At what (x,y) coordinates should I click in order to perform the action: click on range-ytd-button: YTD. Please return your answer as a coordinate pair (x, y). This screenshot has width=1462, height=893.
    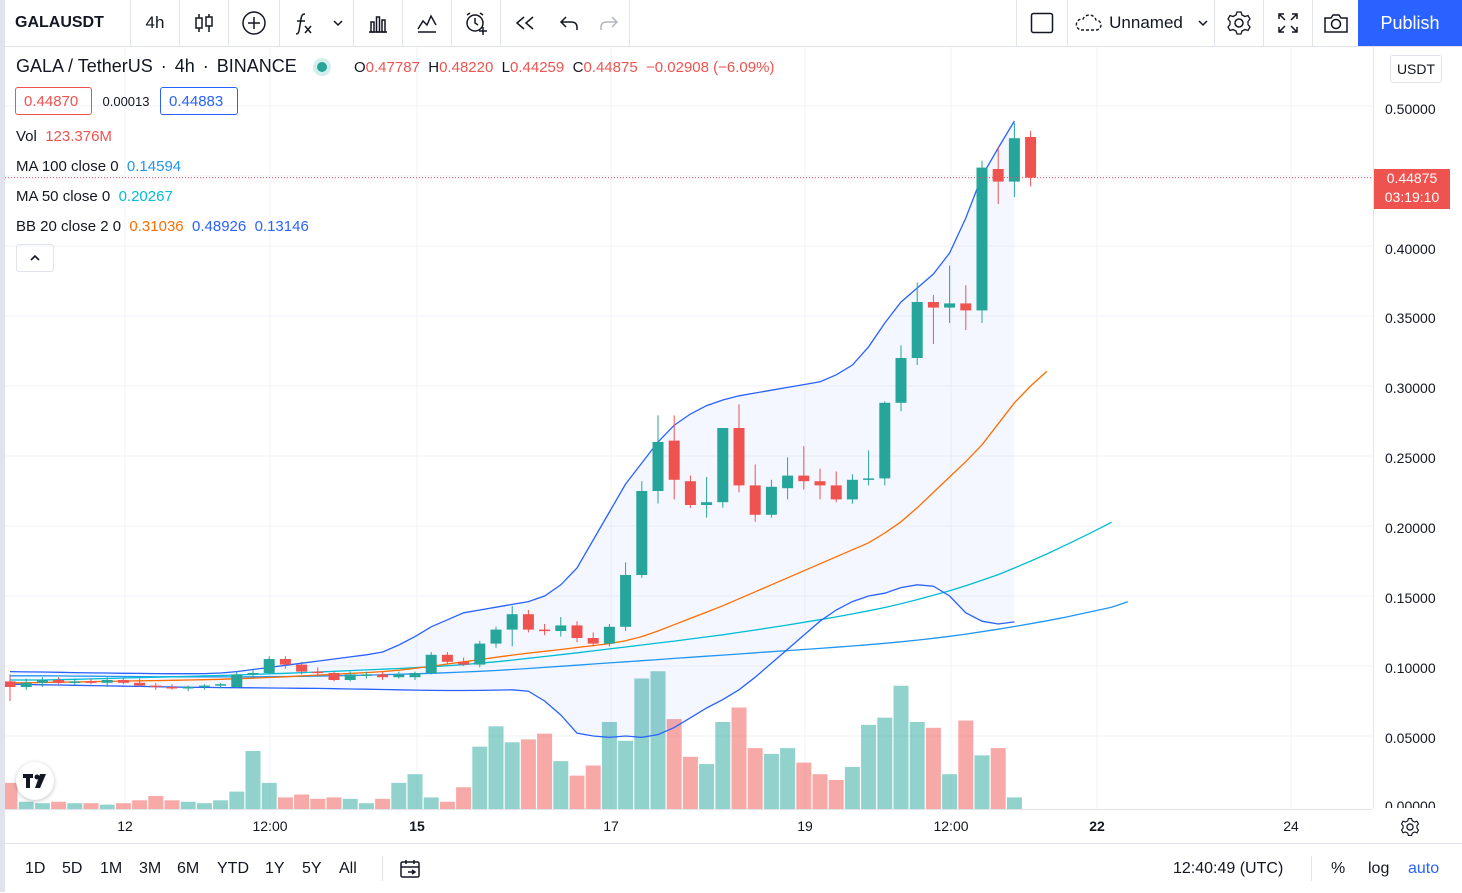
    Looking at the image, I should click on (233, 868).